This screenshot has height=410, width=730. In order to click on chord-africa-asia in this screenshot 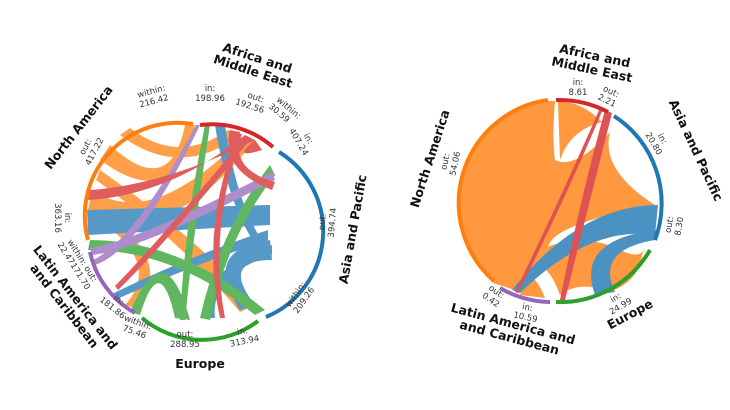, I will do `click(251, 160)`.